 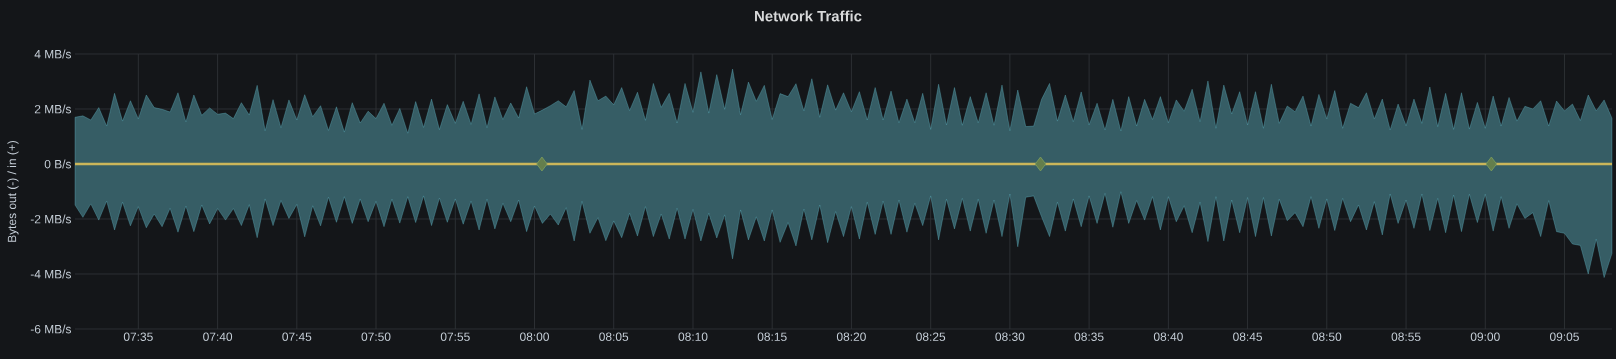 I want to click on x-tick-label: 08:05, so click(x=614, y=336).